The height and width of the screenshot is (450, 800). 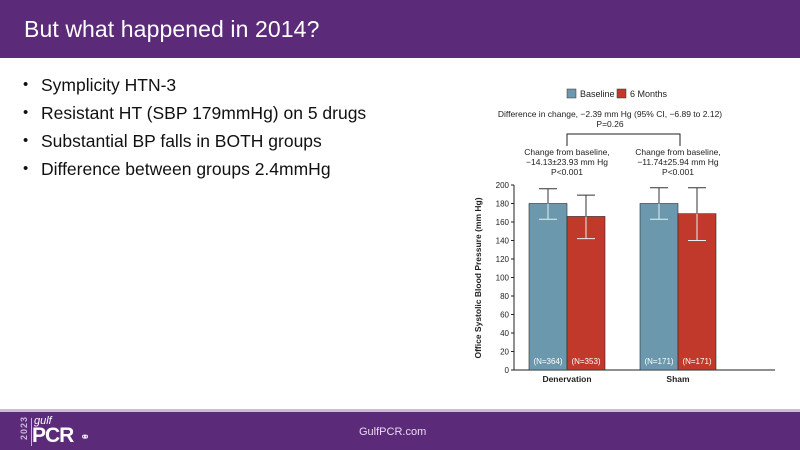 I want to click on bar-denervation-6-months, so click(x=586, y=293).